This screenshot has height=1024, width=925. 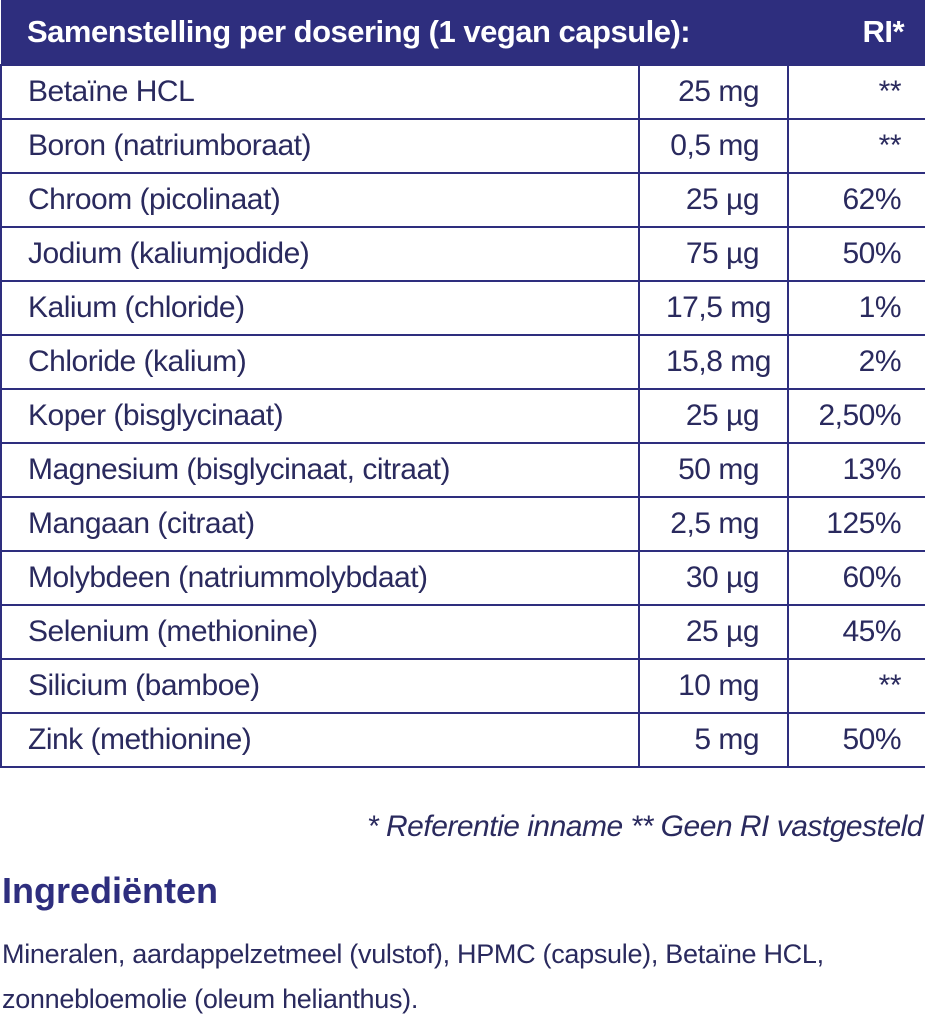 What do you see at coordinates (856, 308) in the screenshot?
I see `nutrient-ri: 1%` at bounding box center [856, 308].